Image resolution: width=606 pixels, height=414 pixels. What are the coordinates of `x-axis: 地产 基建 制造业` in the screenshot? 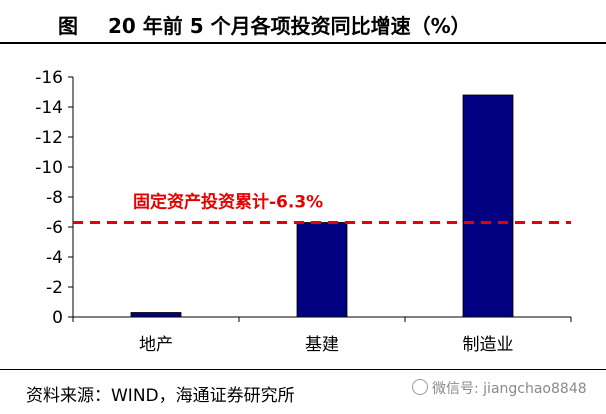 It's located at (322, 335).